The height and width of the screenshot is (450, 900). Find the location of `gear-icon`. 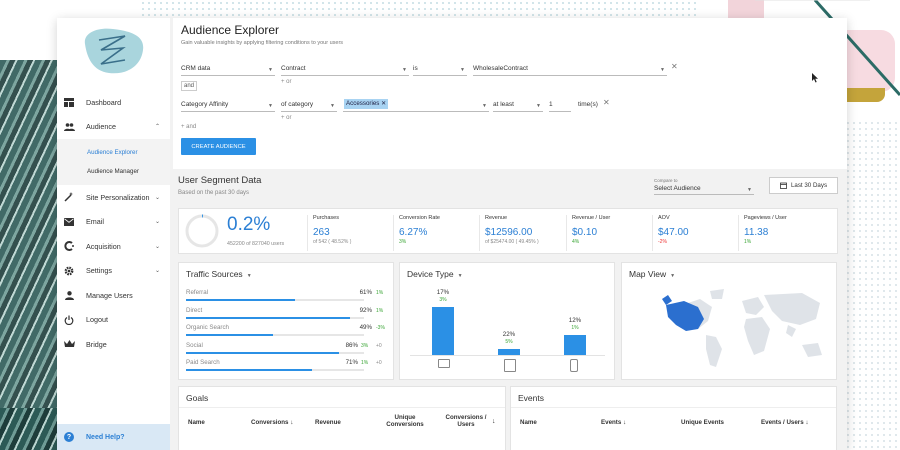

gear-icon is located at coordinates (69, 271).